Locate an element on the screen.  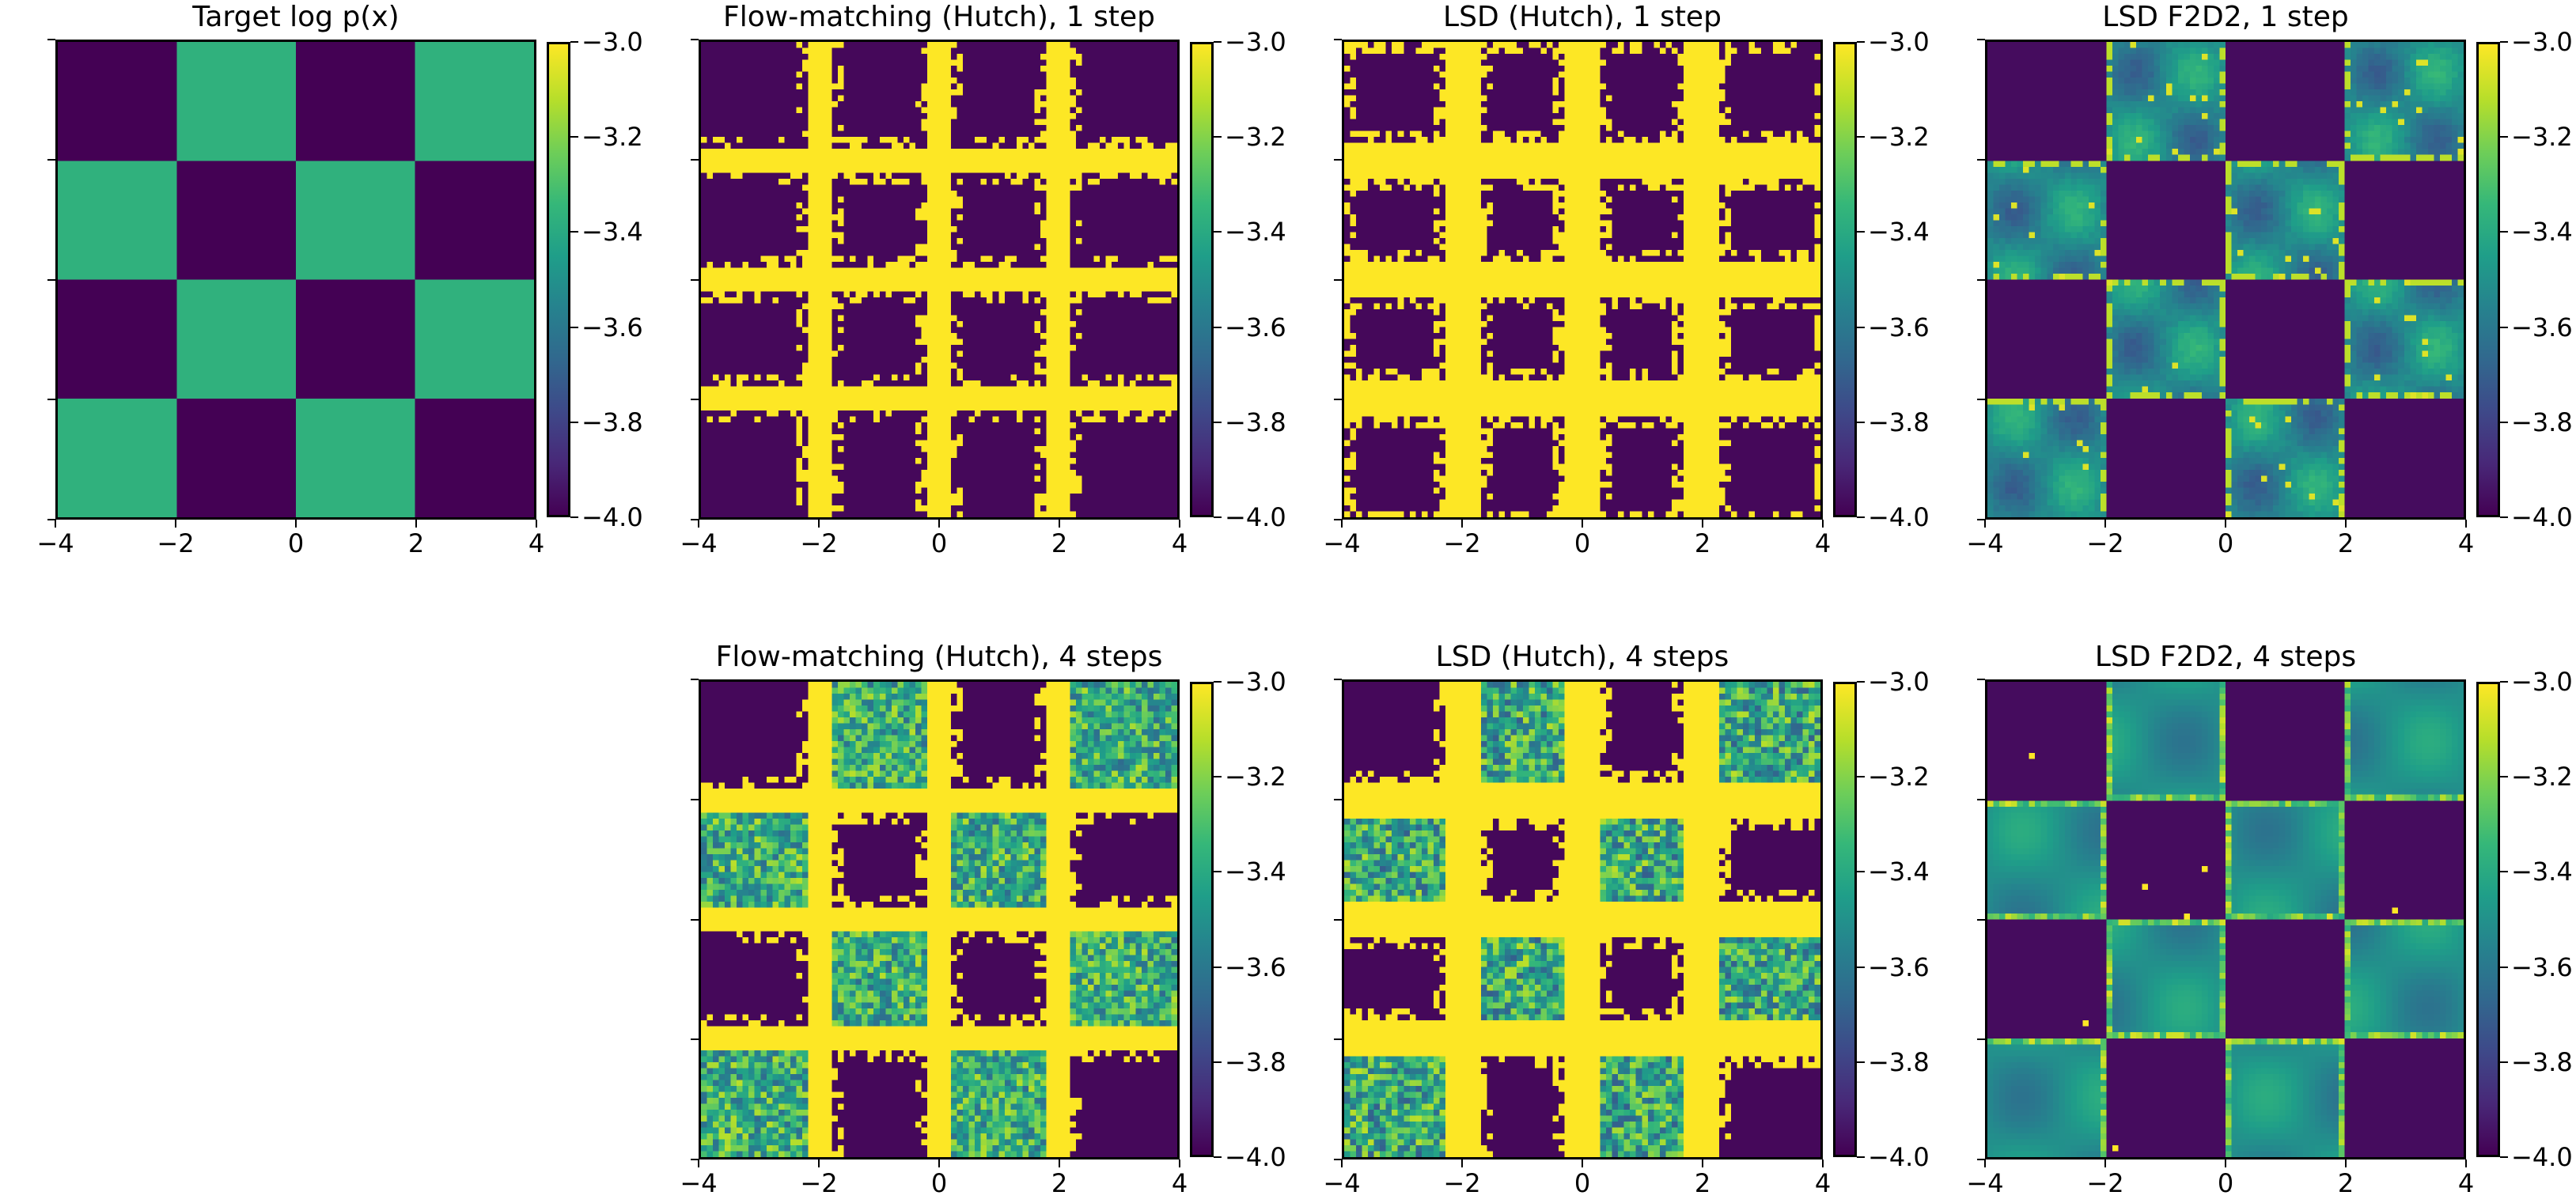
panel-title: LSD F2D2, 4 steps is located at coordinates (2225, 657).